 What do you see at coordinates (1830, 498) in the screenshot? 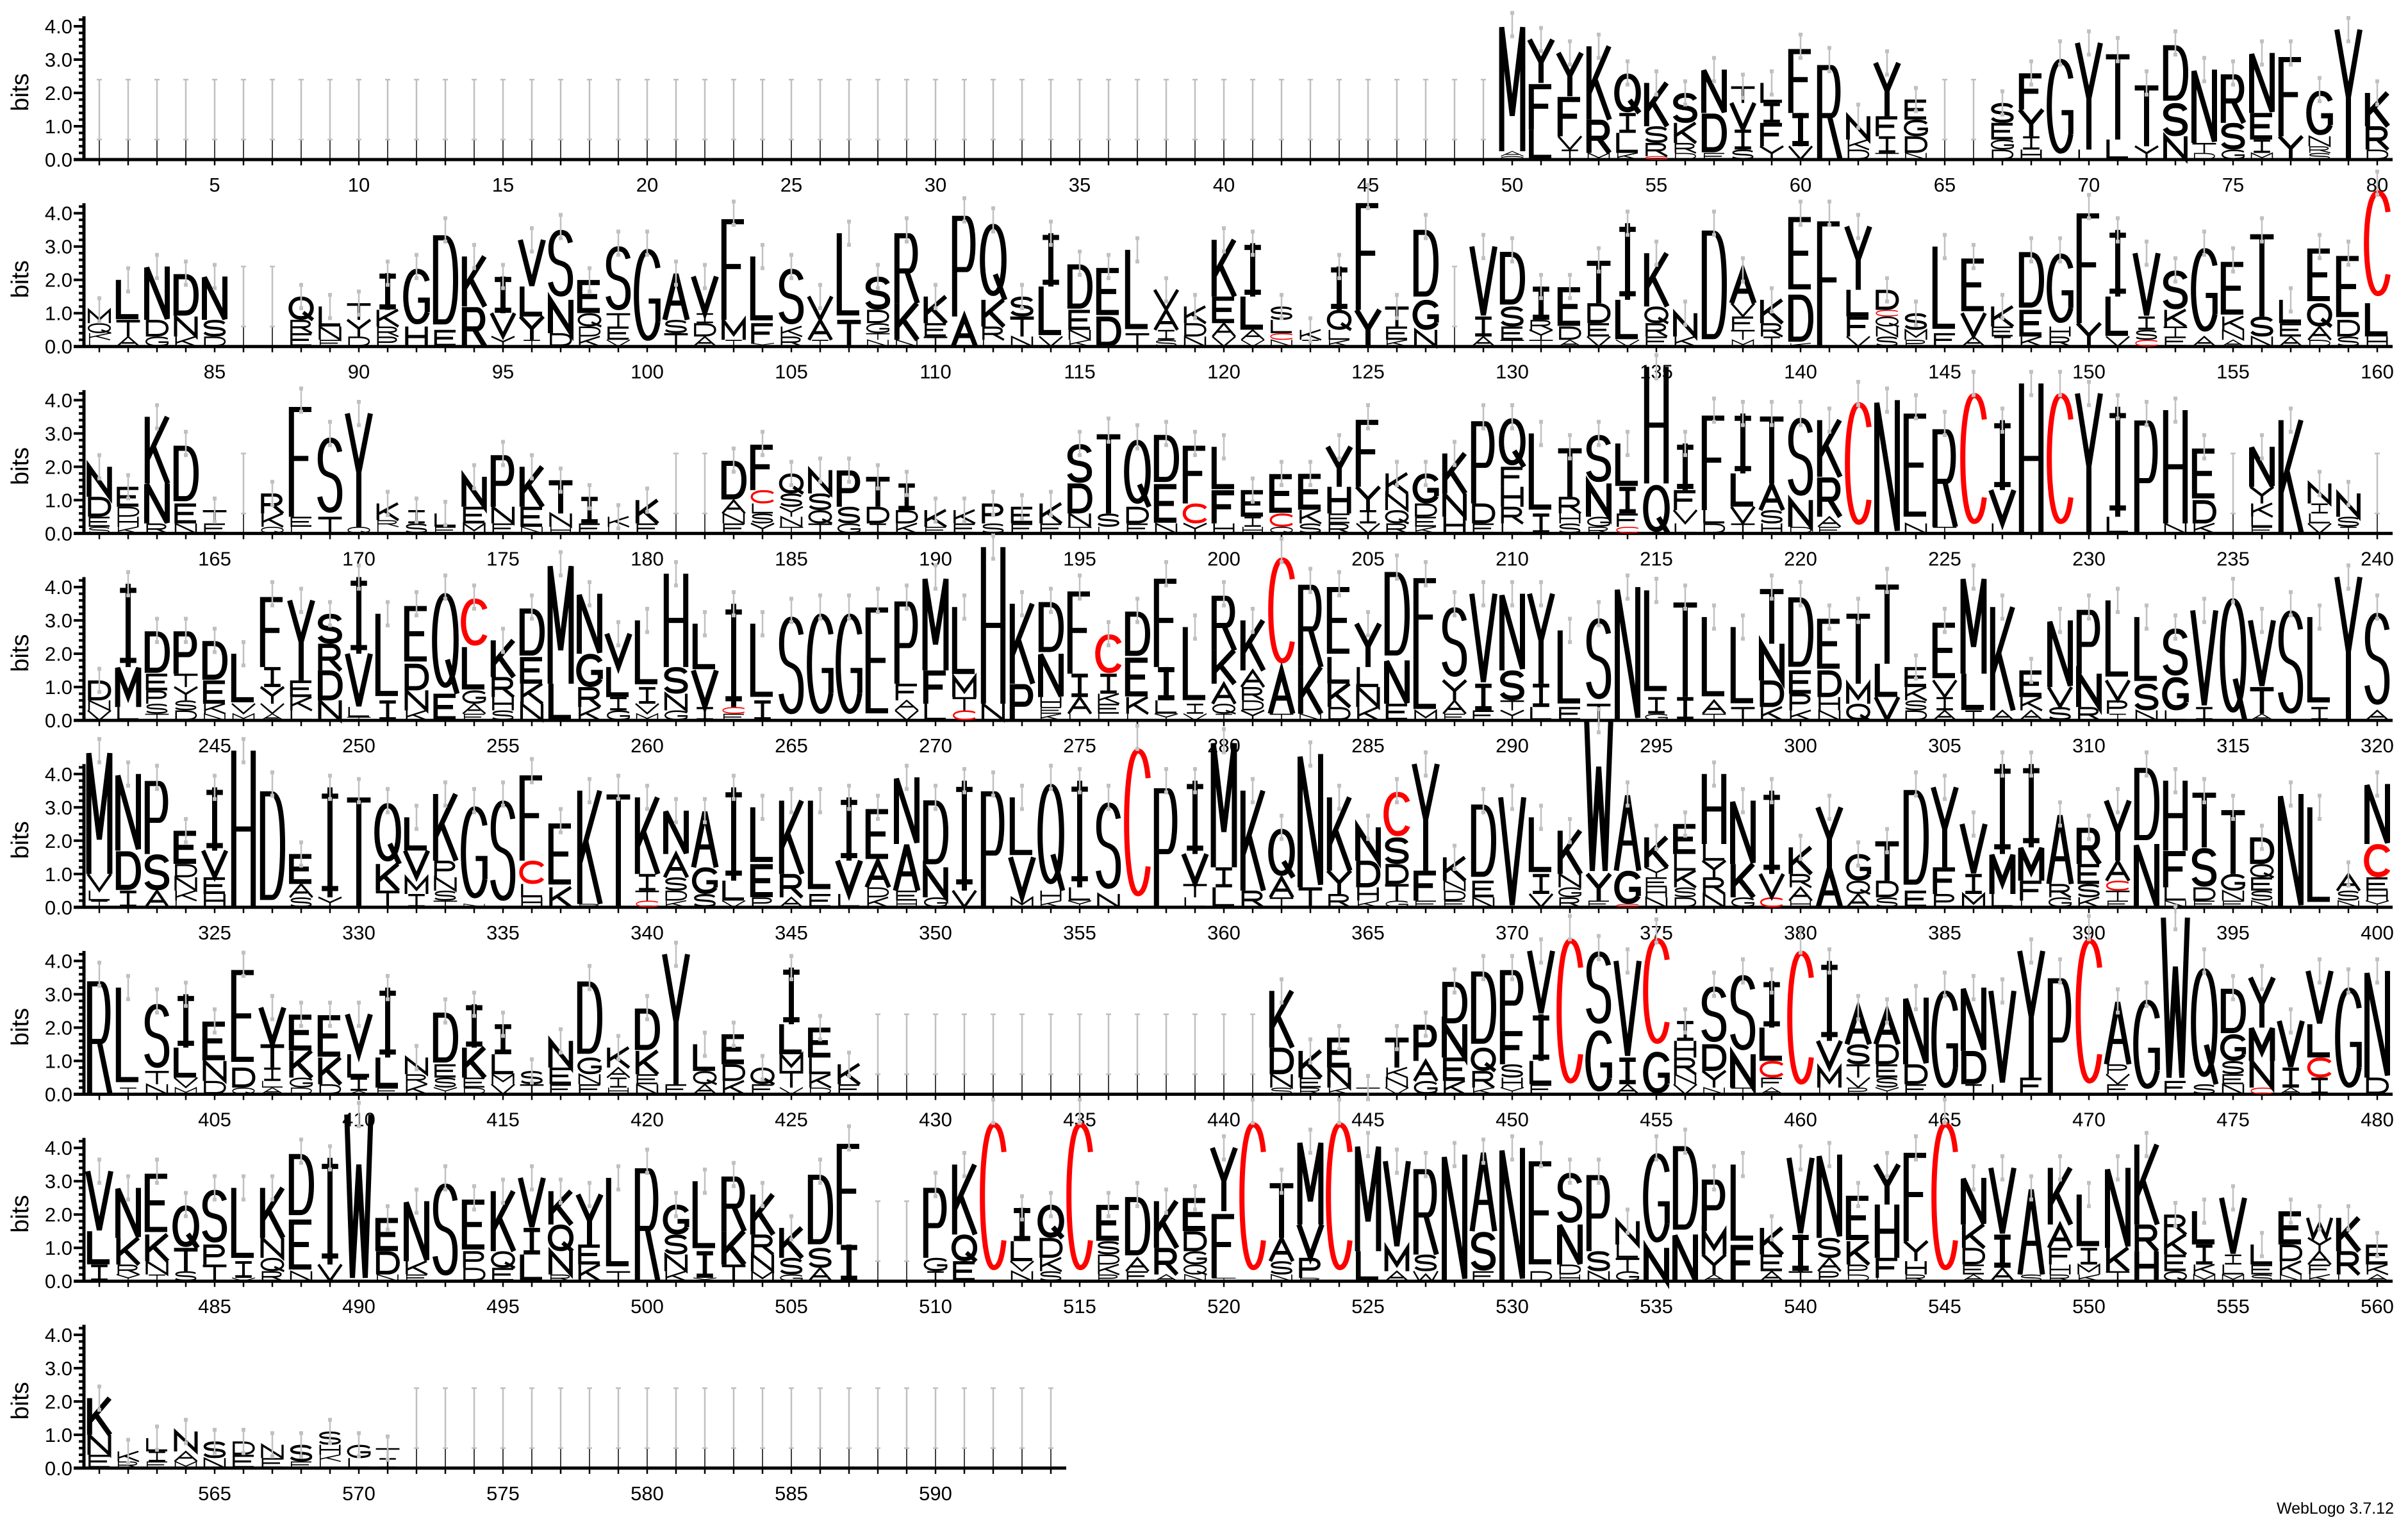
I see `residue-R-glyph` at bounding box center [1830, 498].